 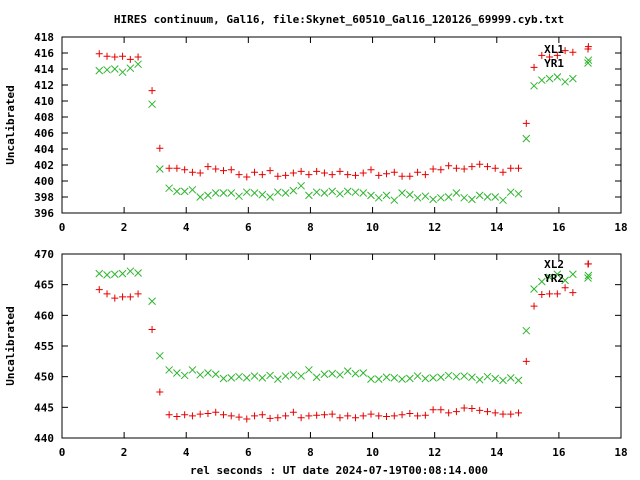 What do you see at coordinates (554, 49) in the screenshot?
I see `legend-label: XL1` at bounding box center [554, 49].